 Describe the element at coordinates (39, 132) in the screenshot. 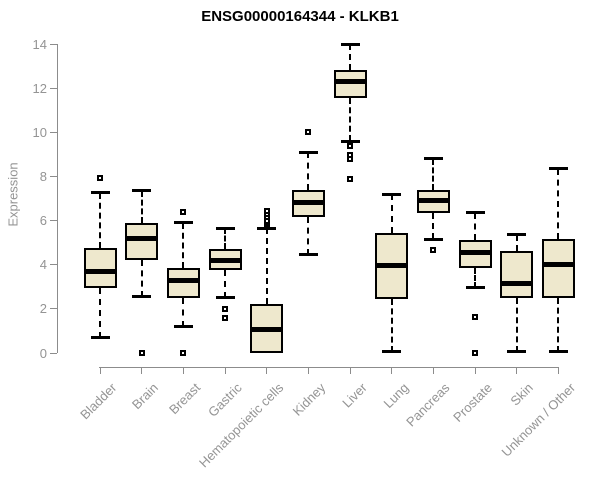

I see `y-tick-label: 10` at that location.